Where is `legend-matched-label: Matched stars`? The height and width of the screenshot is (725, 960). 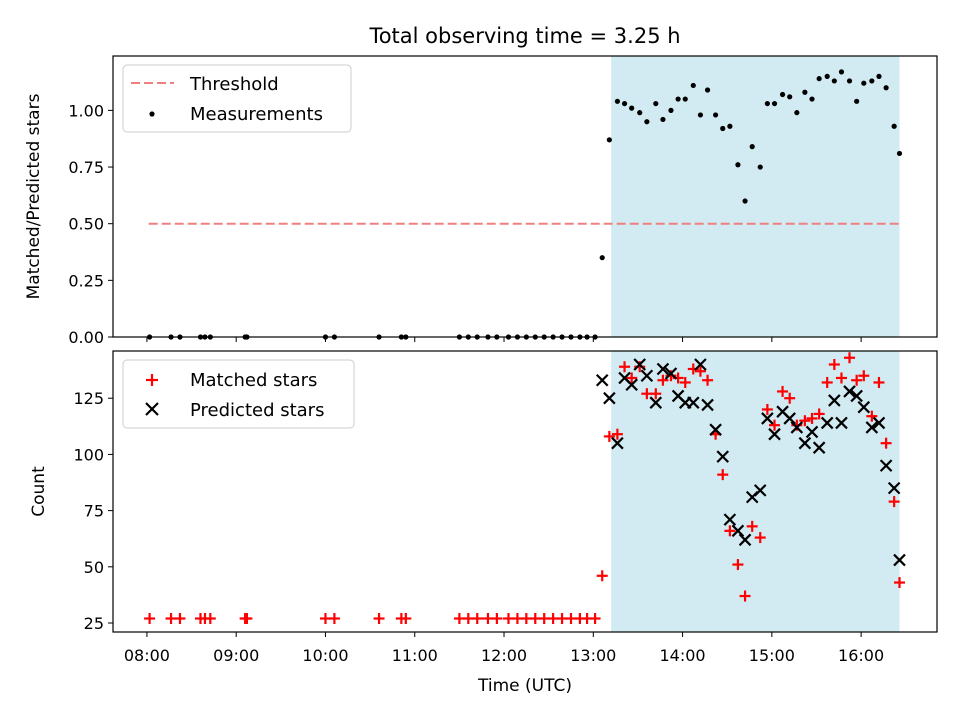
legend-matched-label: Matched stars is located at coordinates (253, 380).